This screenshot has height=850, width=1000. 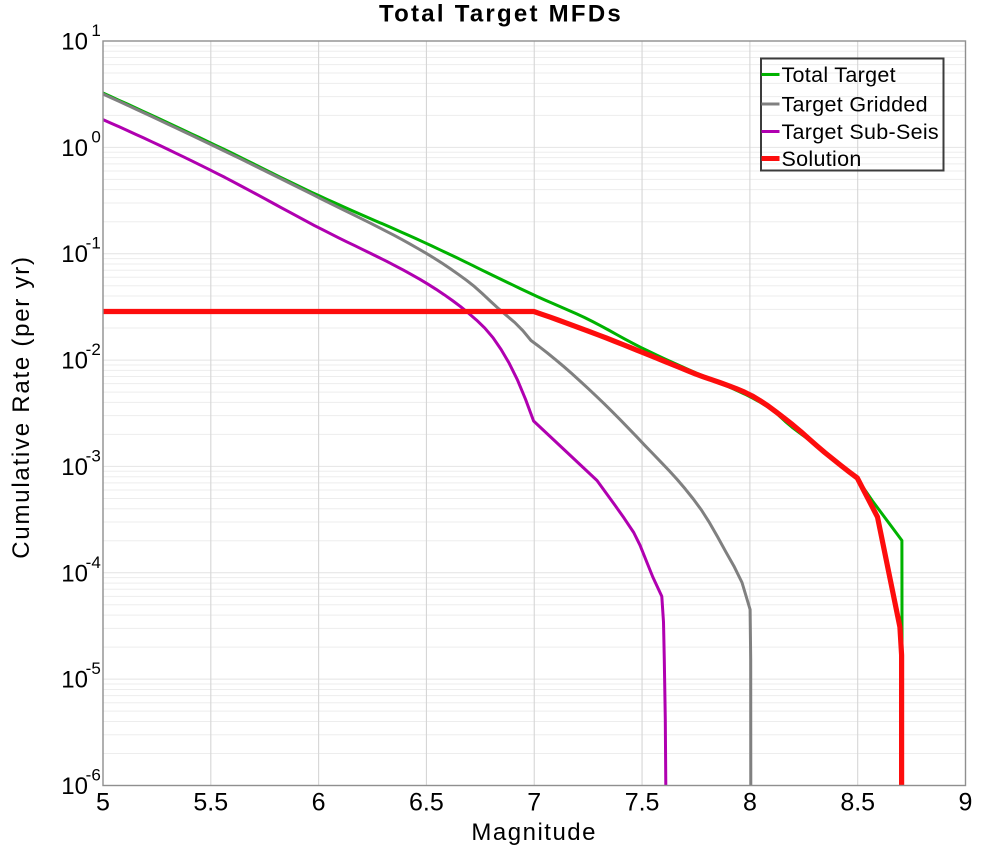 What do you see at coordinates (93, 349) in the screenshot?
I see `svg-text: -2` at bounding box center [93, 349].